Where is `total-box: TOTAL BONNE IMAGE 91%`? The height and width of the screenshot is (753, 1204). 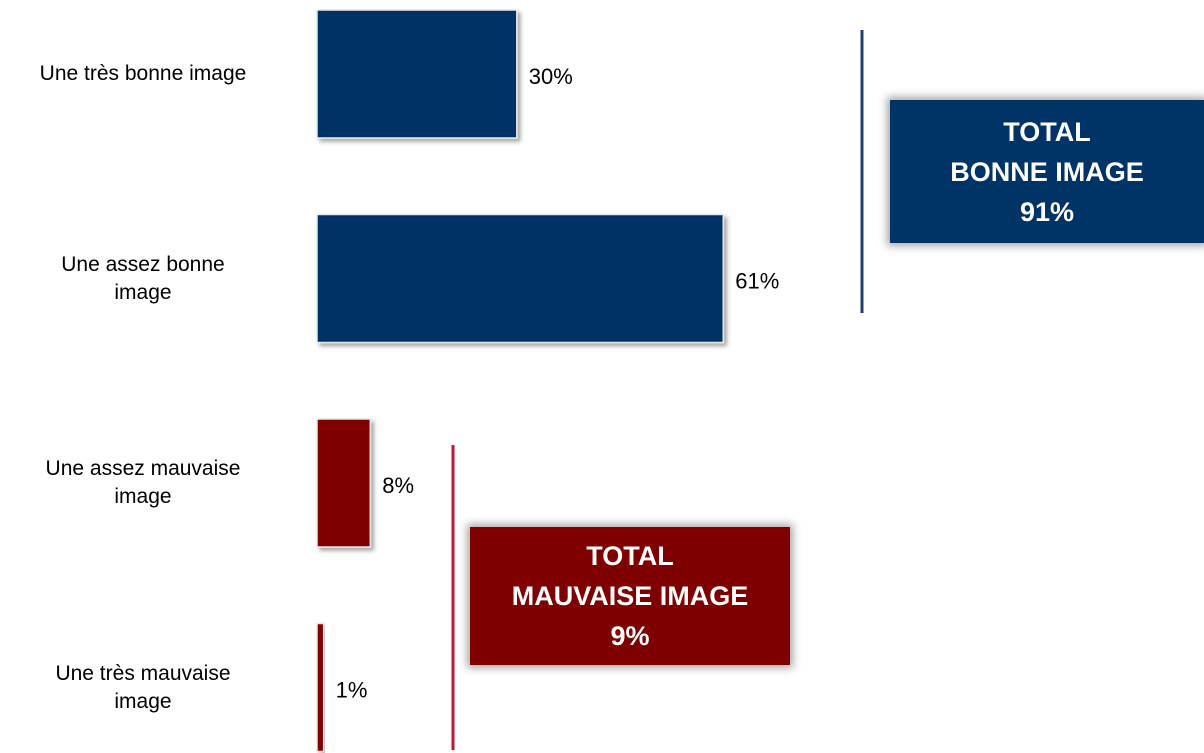 total-box: TOTAL BONNE IMAGE 91% is located at coordinates (1047, 171).